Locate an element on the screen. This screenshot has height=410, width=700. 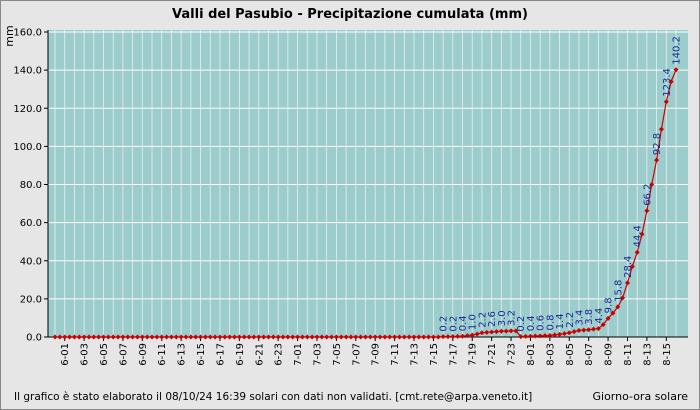
x-tick-label: 8-15 is located at coordinates (667, 354).